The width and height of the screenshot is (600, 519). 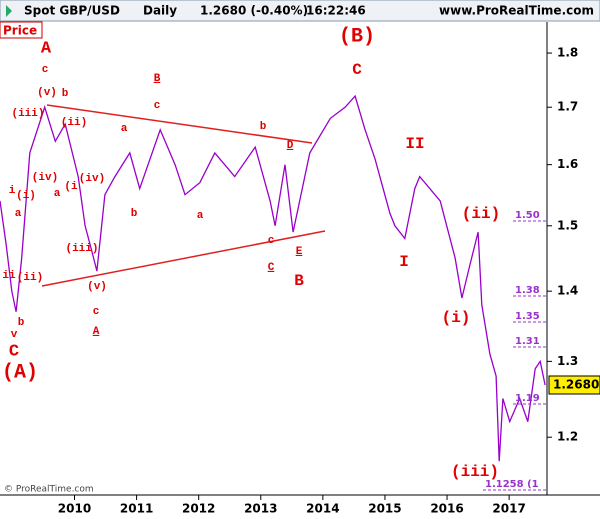 What do you see at coordinates (567, 437) in the screenshot?
I see `y-tick-label: 1.2` at bounding box center [567, 437].